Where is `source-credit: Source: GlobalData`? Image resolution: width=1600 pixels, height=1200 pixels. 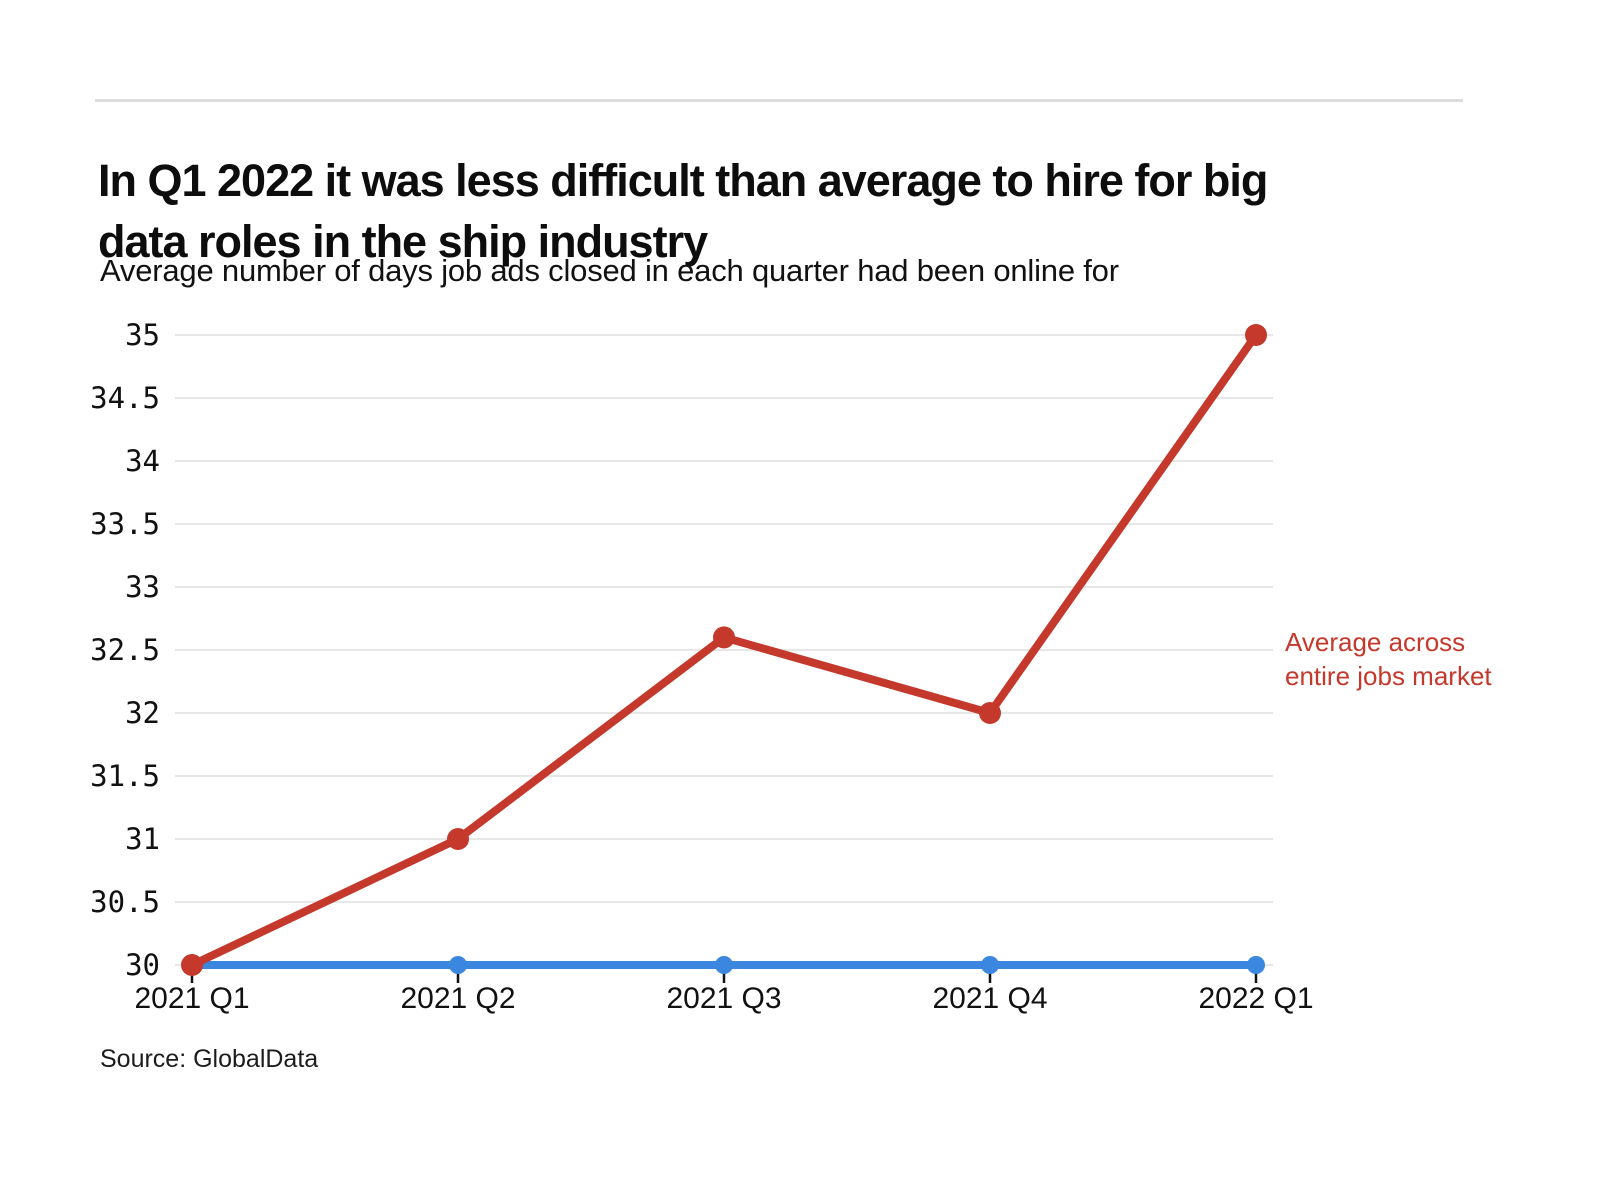 source-credit: Source: GlobalData is located at coordinates (209, 1059).